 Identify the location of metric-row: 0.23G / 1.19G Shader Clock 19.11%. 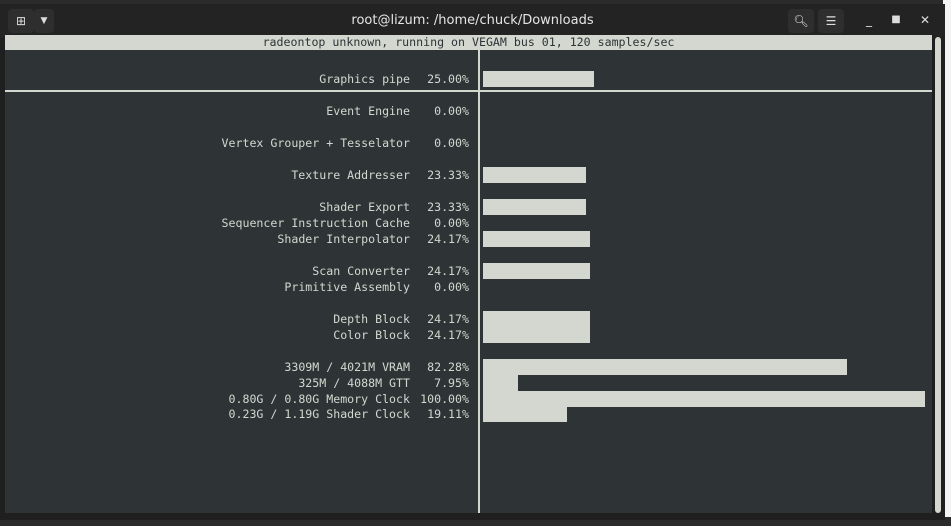
(468, 414).